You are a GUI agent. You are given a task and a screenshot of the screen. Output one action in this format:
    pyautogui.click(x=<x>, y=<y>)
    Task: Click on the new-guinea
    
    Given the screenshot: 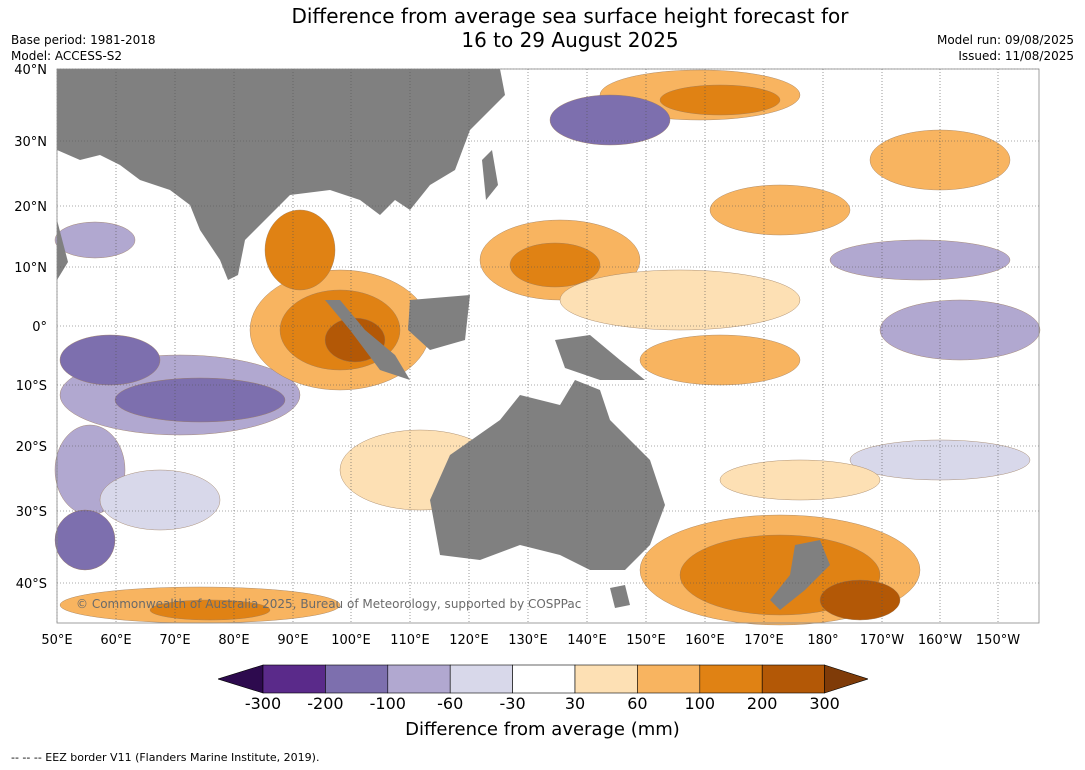 What is the action you would take?
    pyautogui.click(x=600, y=357)
    